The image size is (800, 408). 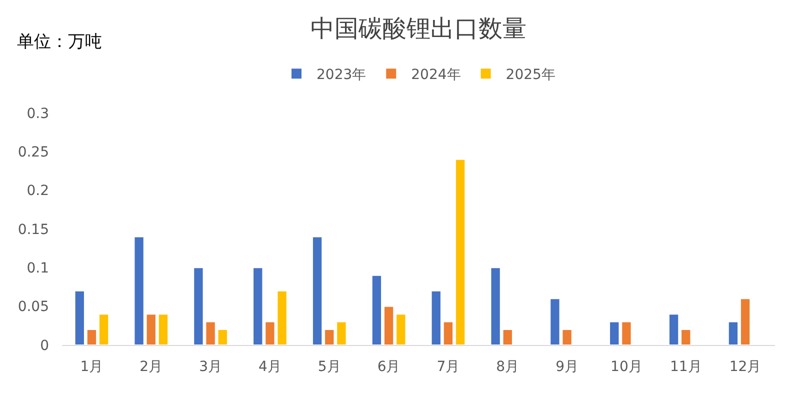 I want to click on y-tick-label: 0.25, so click(x=33, y=152).